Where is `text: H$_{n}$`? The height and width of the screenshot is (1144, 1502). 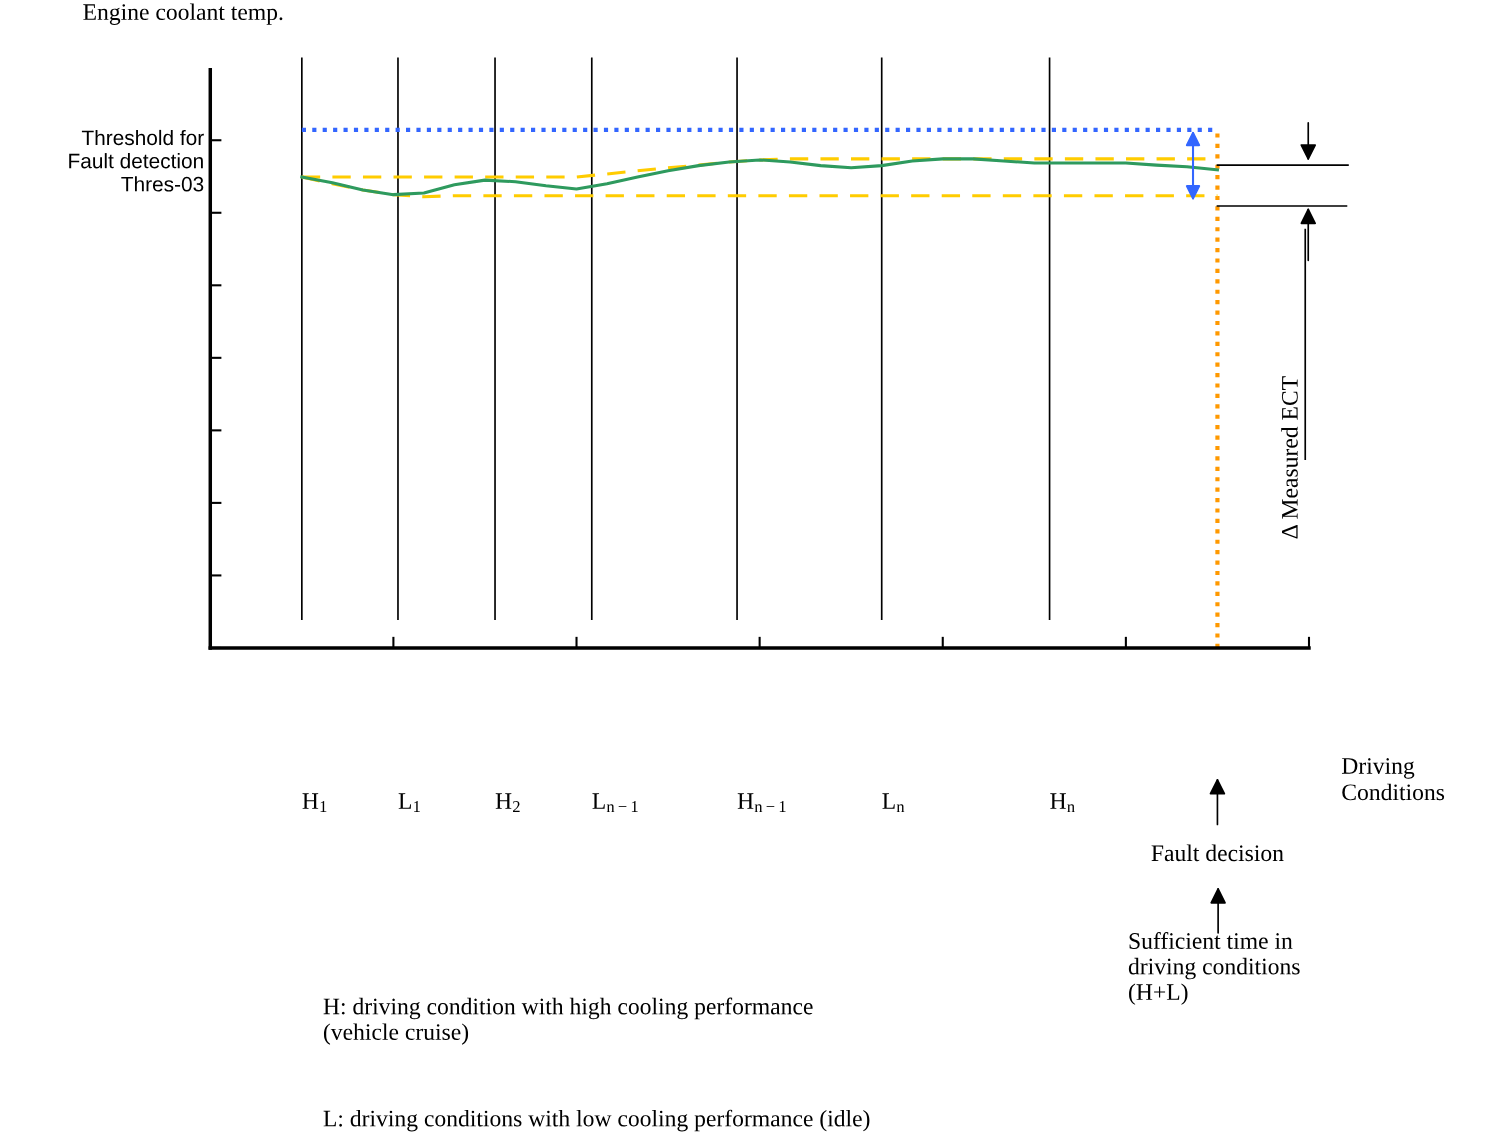 text: H$_{n}$ is located at coordinates (1062, 803).